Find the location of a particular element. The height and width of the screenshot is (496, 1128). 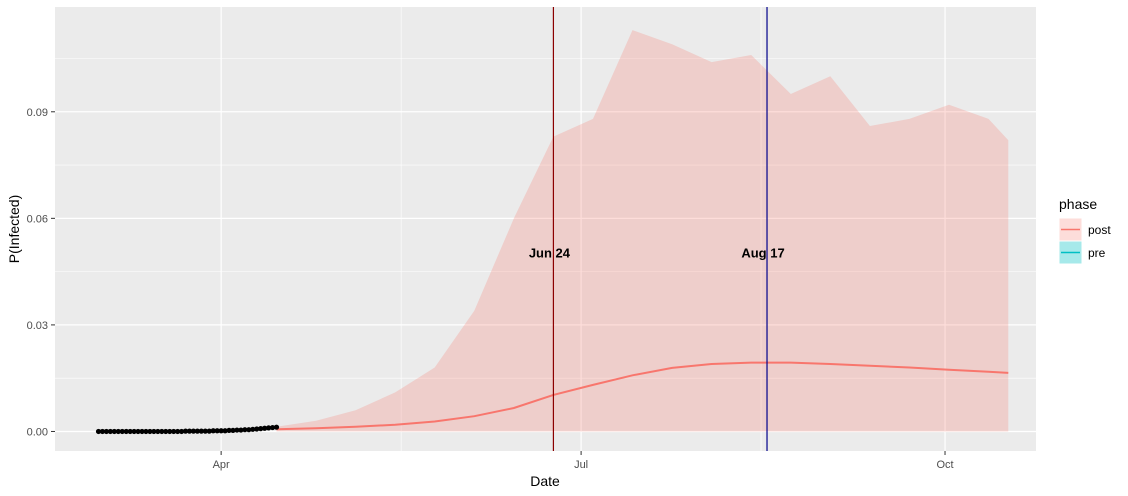

y-tick-label: 0.03 is located at coordinates (37, 326).